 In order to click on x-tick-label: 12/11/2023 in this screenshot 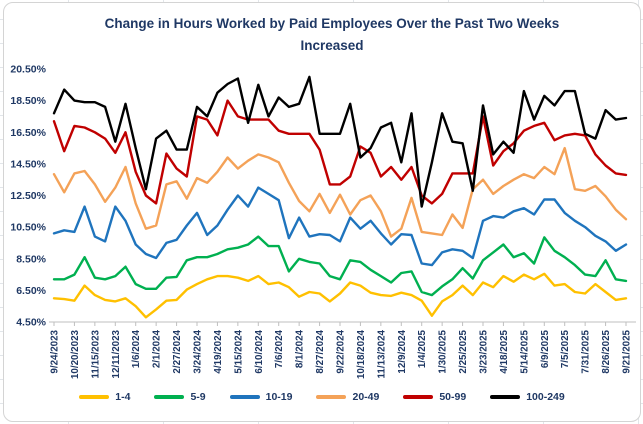, I will do `click(116, 353)`.